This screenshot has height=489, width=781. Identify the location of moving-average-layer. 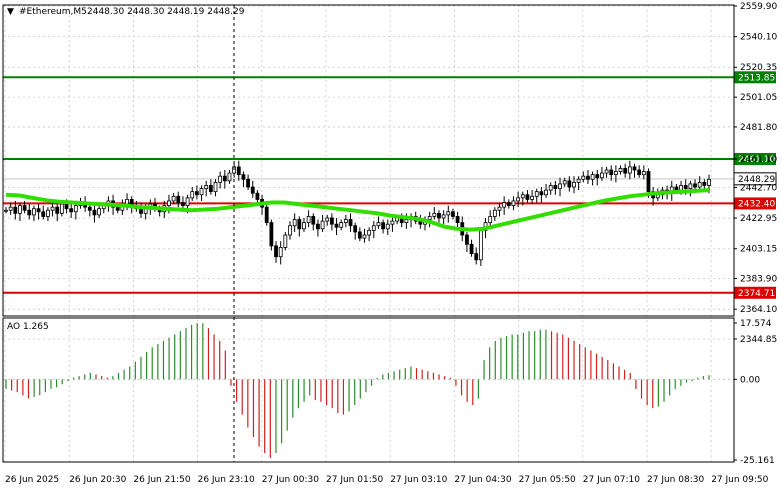
(357, 210).